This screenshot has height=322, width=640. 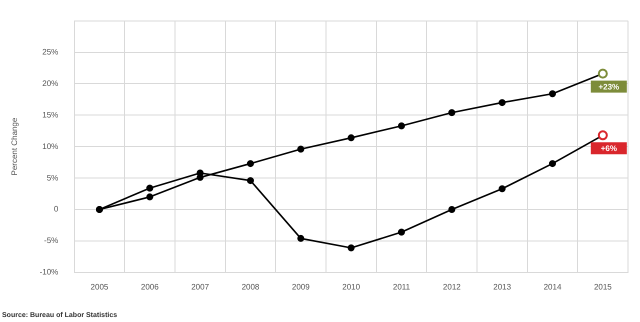 What do you see at coordinates (502, 287) in the screenshot?
I see `x-tick-label: 2013` at bounding box center [502, 287].